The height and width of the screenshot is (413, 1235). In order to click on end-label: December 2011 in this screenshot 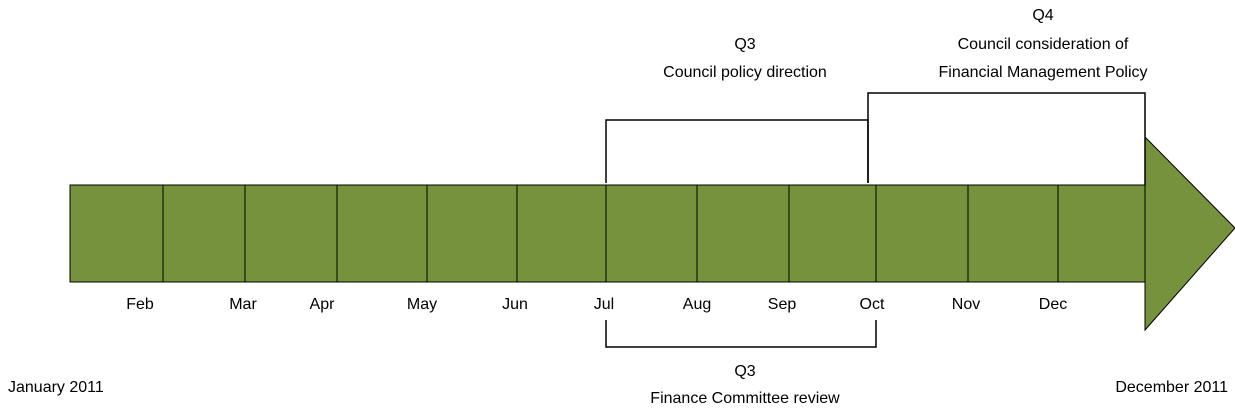, I will do `click(1171, 387)`.